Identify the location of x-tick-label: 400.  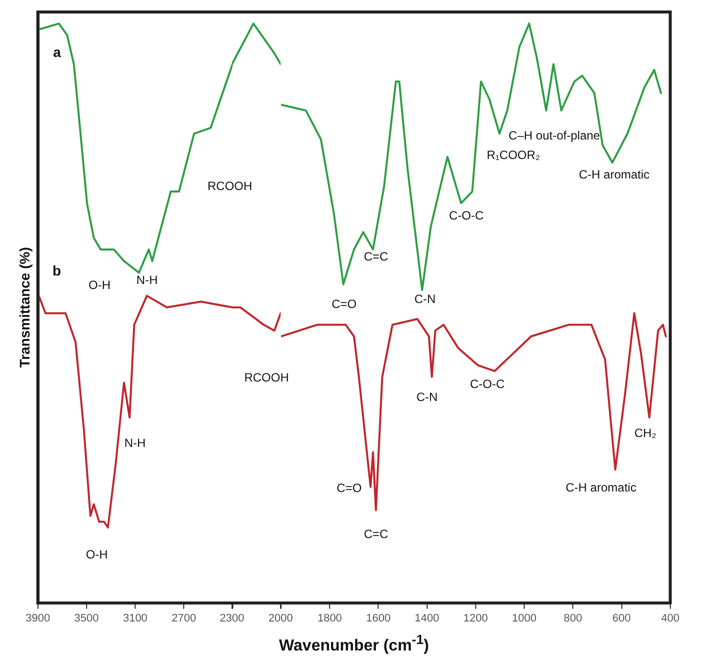
(670, 618).